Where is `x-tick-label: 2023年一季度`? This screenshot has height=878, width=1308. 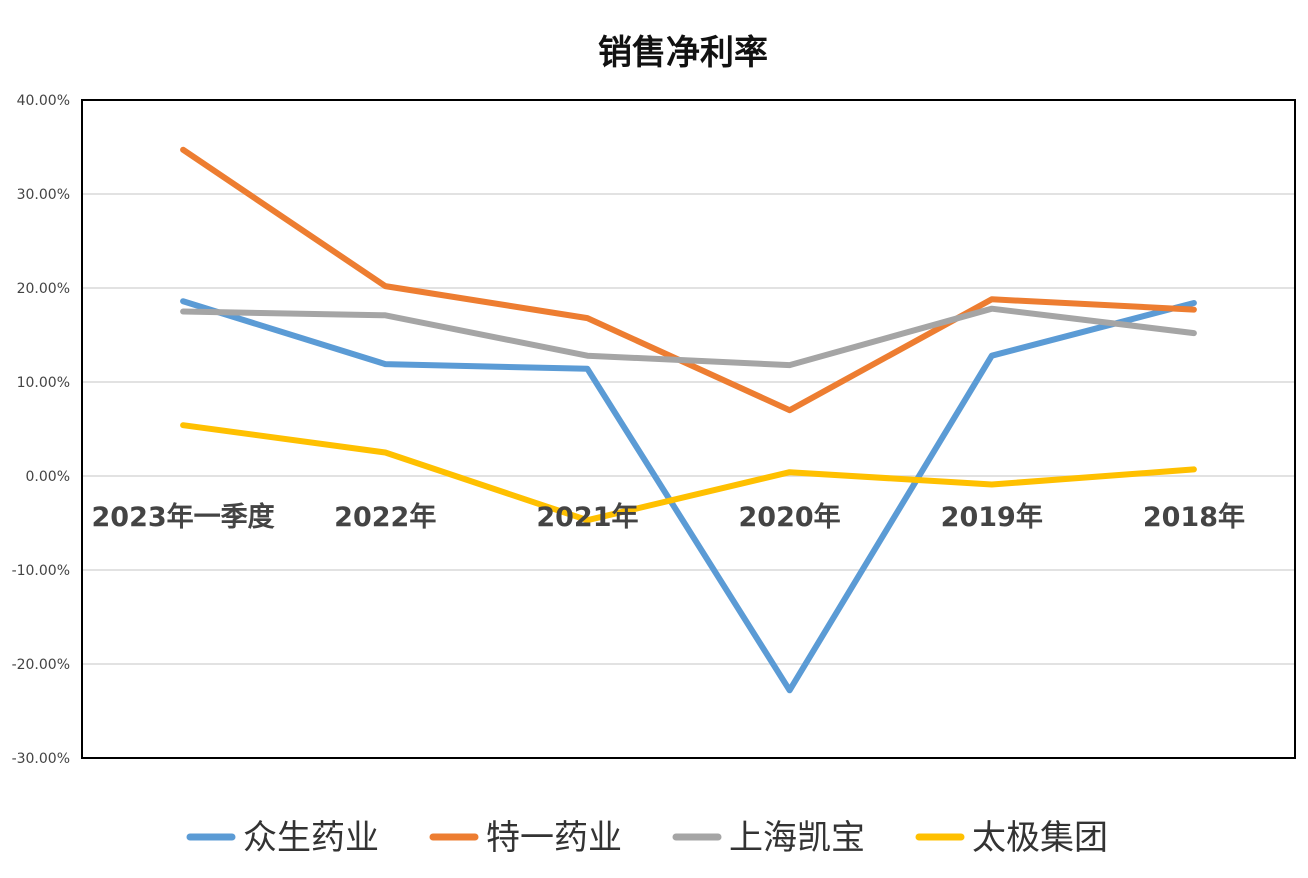 x-tick-label: 2023年一季度 is located at coordinates (183, 517).